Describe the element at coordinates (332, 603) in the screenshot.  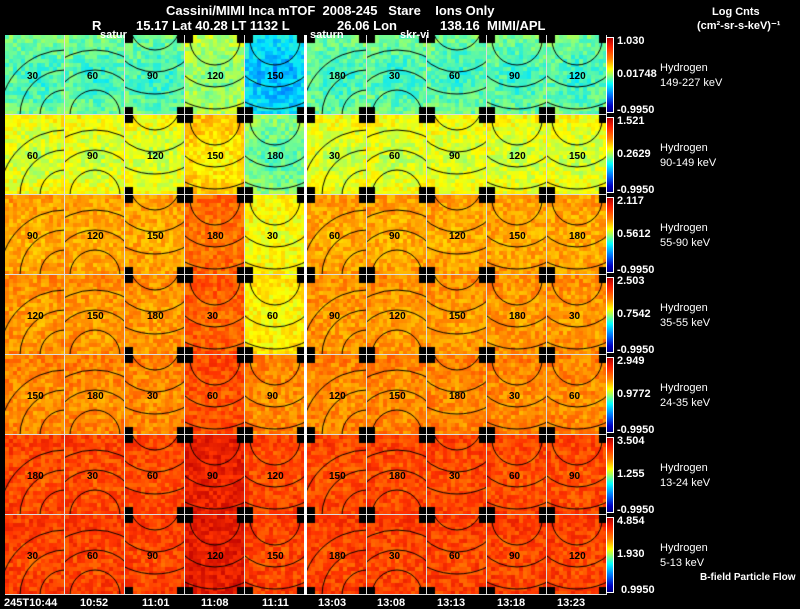
I see `time-label: 13:03` at that location.